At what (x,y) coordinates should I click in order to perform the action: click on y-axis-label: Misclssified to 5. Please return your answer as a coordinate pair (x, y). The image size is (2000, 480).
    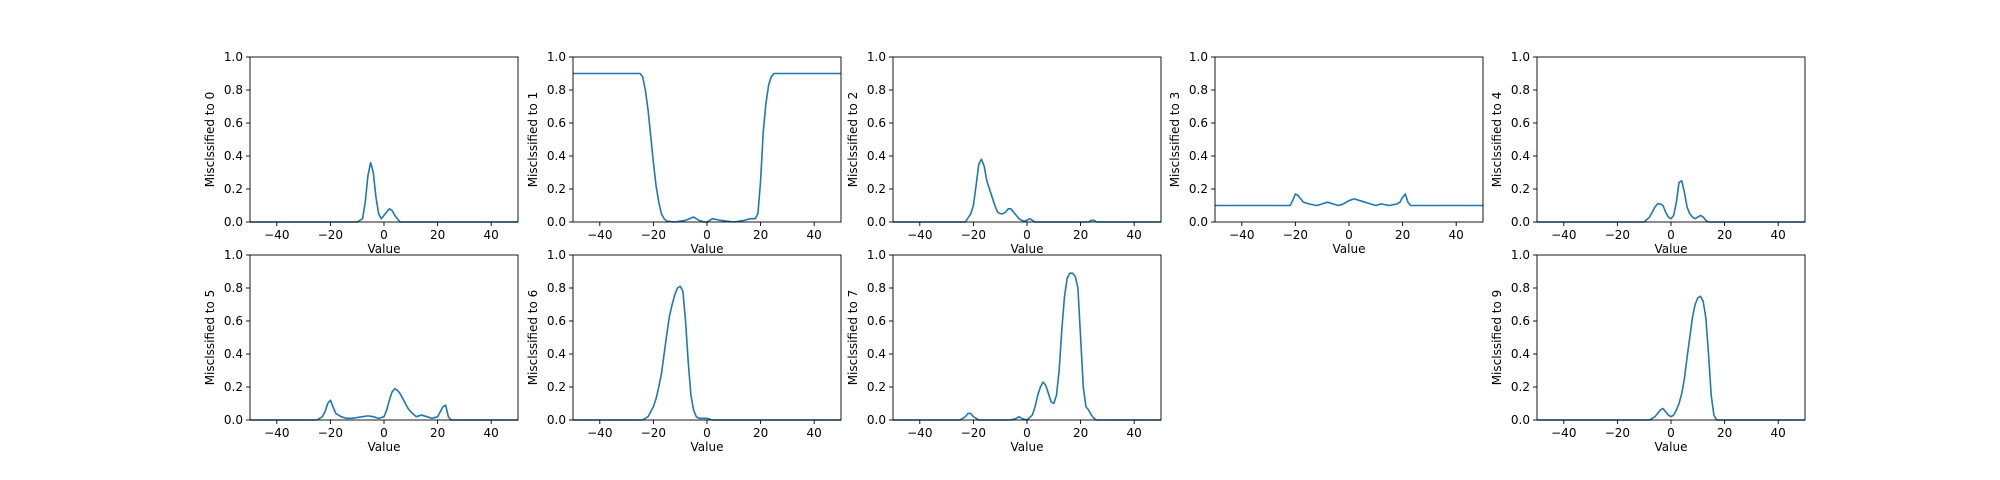
    Looking at the image, I should click on (210, 338).